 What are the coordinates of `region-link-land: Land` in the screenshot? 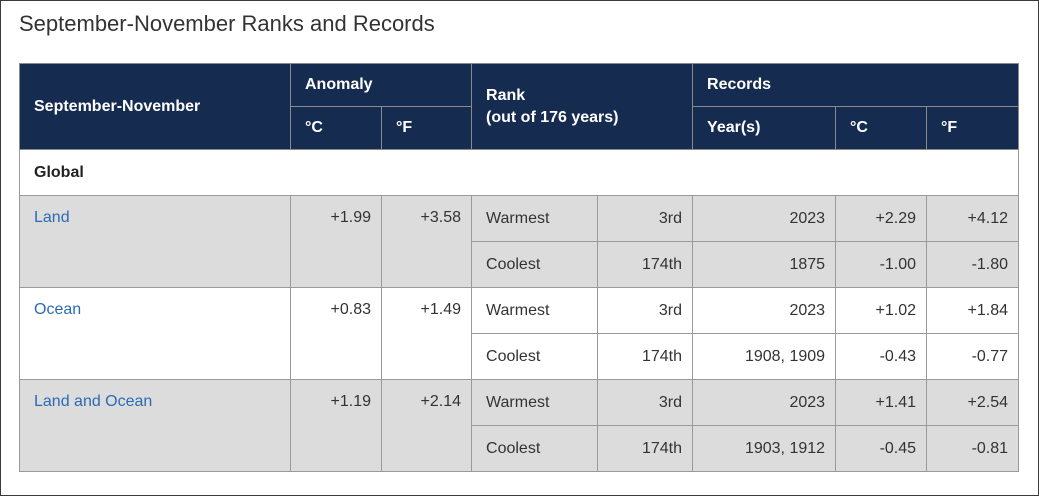 It's located at (52, 217).